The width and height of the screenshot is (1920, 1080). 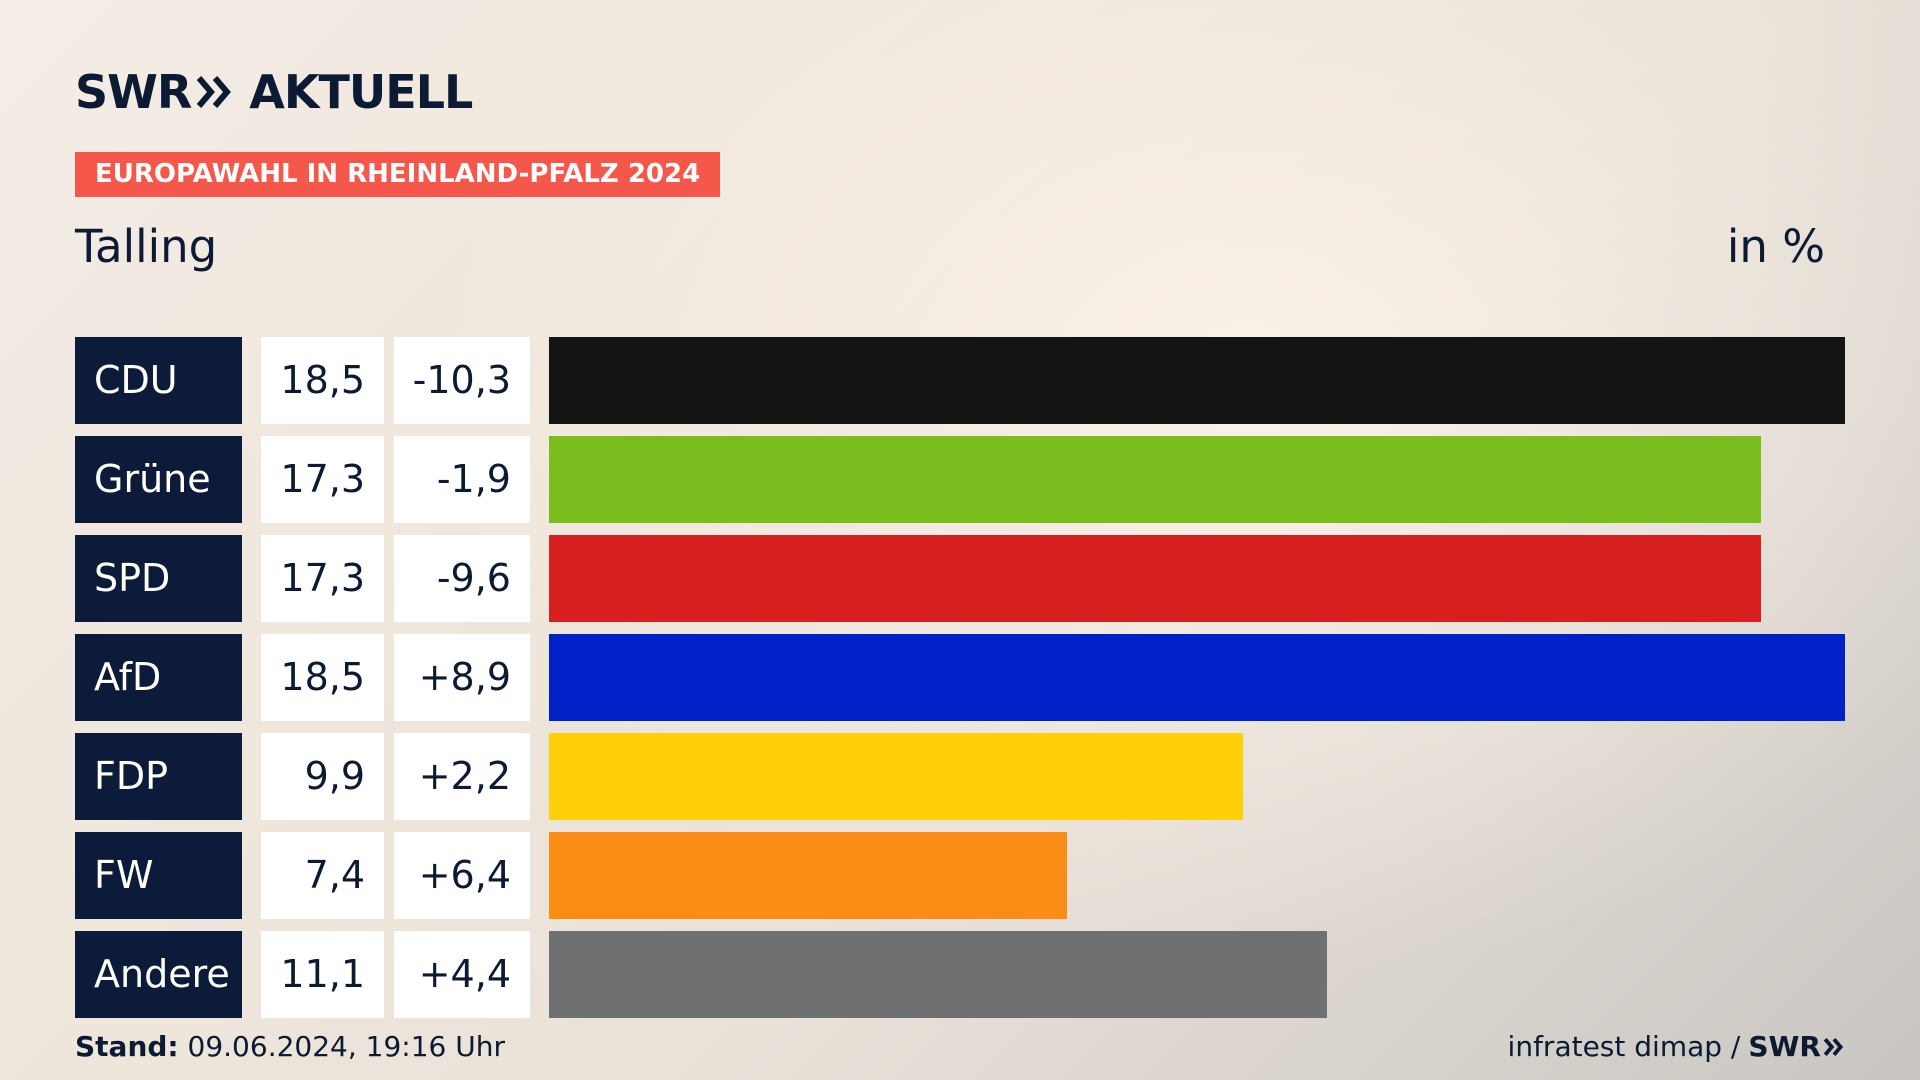 I want to click on chart-subtitle: Talling, so click(x=146, y=246).